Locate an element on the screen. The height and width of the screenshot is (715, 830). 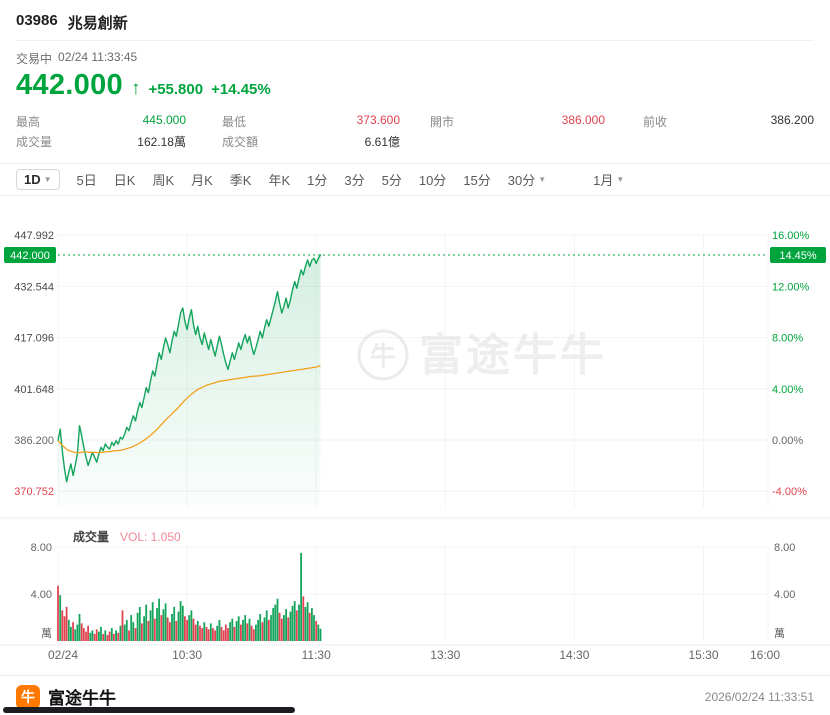
tab-label: 3分 is located at coordinates (354, 180).